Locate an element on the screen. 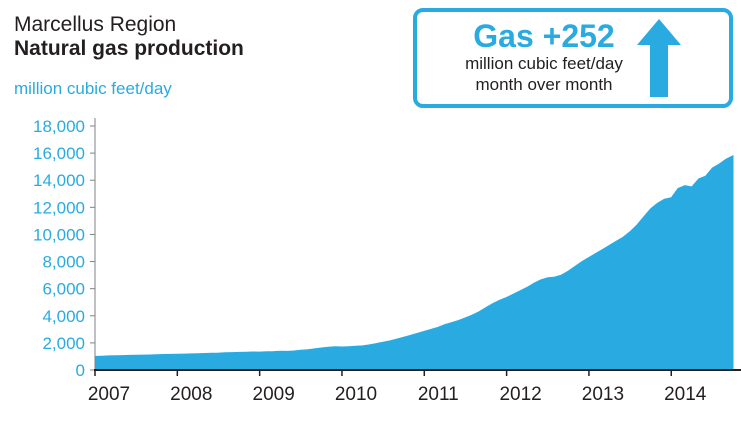 The height and width of the screenshot is (425, 741). callout-unit-line: million cubic feet/day is located at coordinates (544, 64).